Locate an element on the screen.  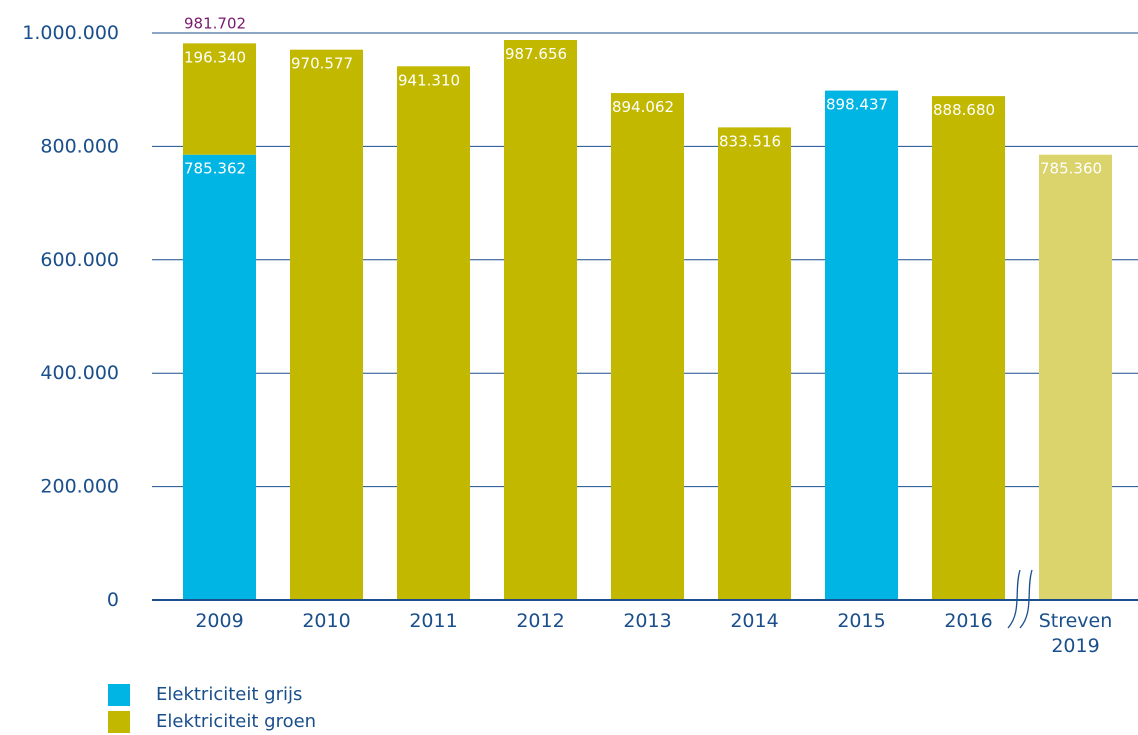
bar-value-label: 970.577 is located at coordinates (322, 64).